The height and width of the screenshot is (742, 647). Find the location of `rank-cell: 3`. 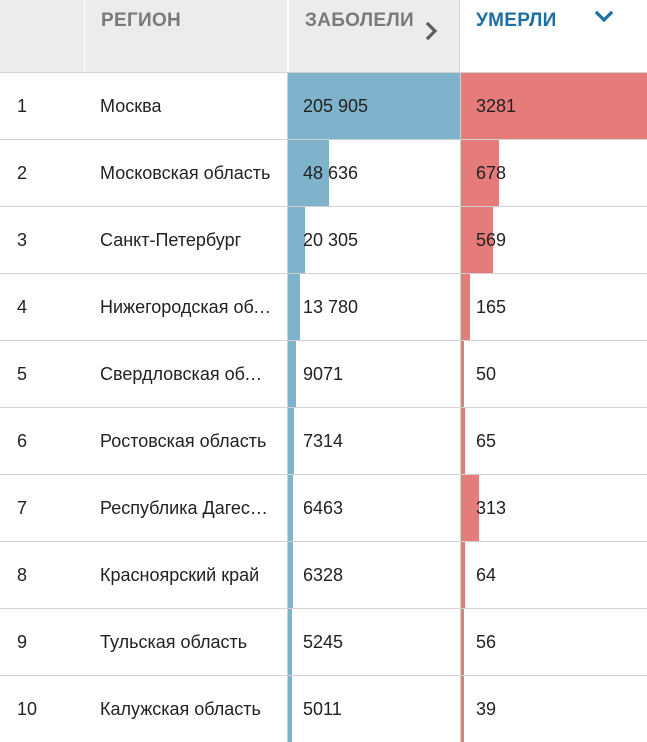

rank-cell: 3 is located at coordinates (42, 240).